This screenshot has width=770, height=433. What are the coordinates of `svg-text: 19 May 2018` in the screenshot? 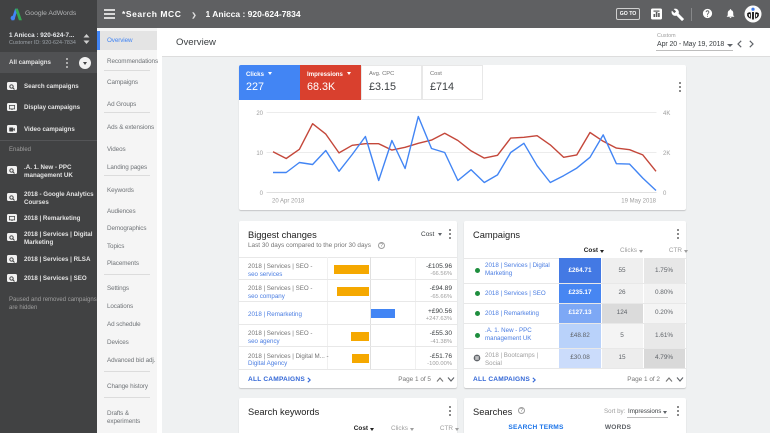 It's located at (638, 202).